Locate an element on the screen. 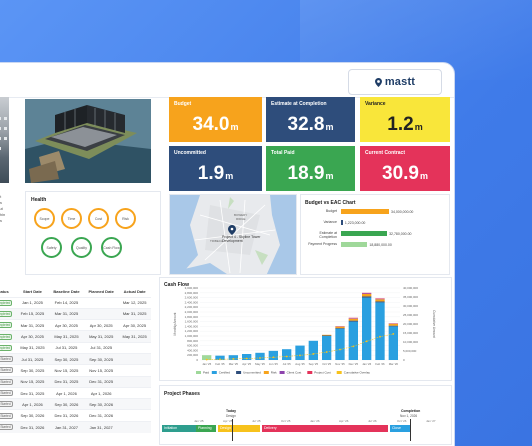  location-pin-icon is located at coordinates (378, 82).